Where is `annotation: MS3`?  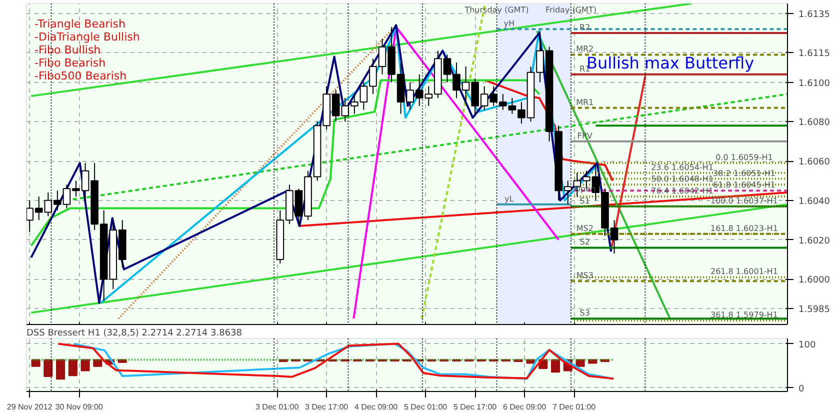
annotation: MS3 is located at coordinates (585, 275).